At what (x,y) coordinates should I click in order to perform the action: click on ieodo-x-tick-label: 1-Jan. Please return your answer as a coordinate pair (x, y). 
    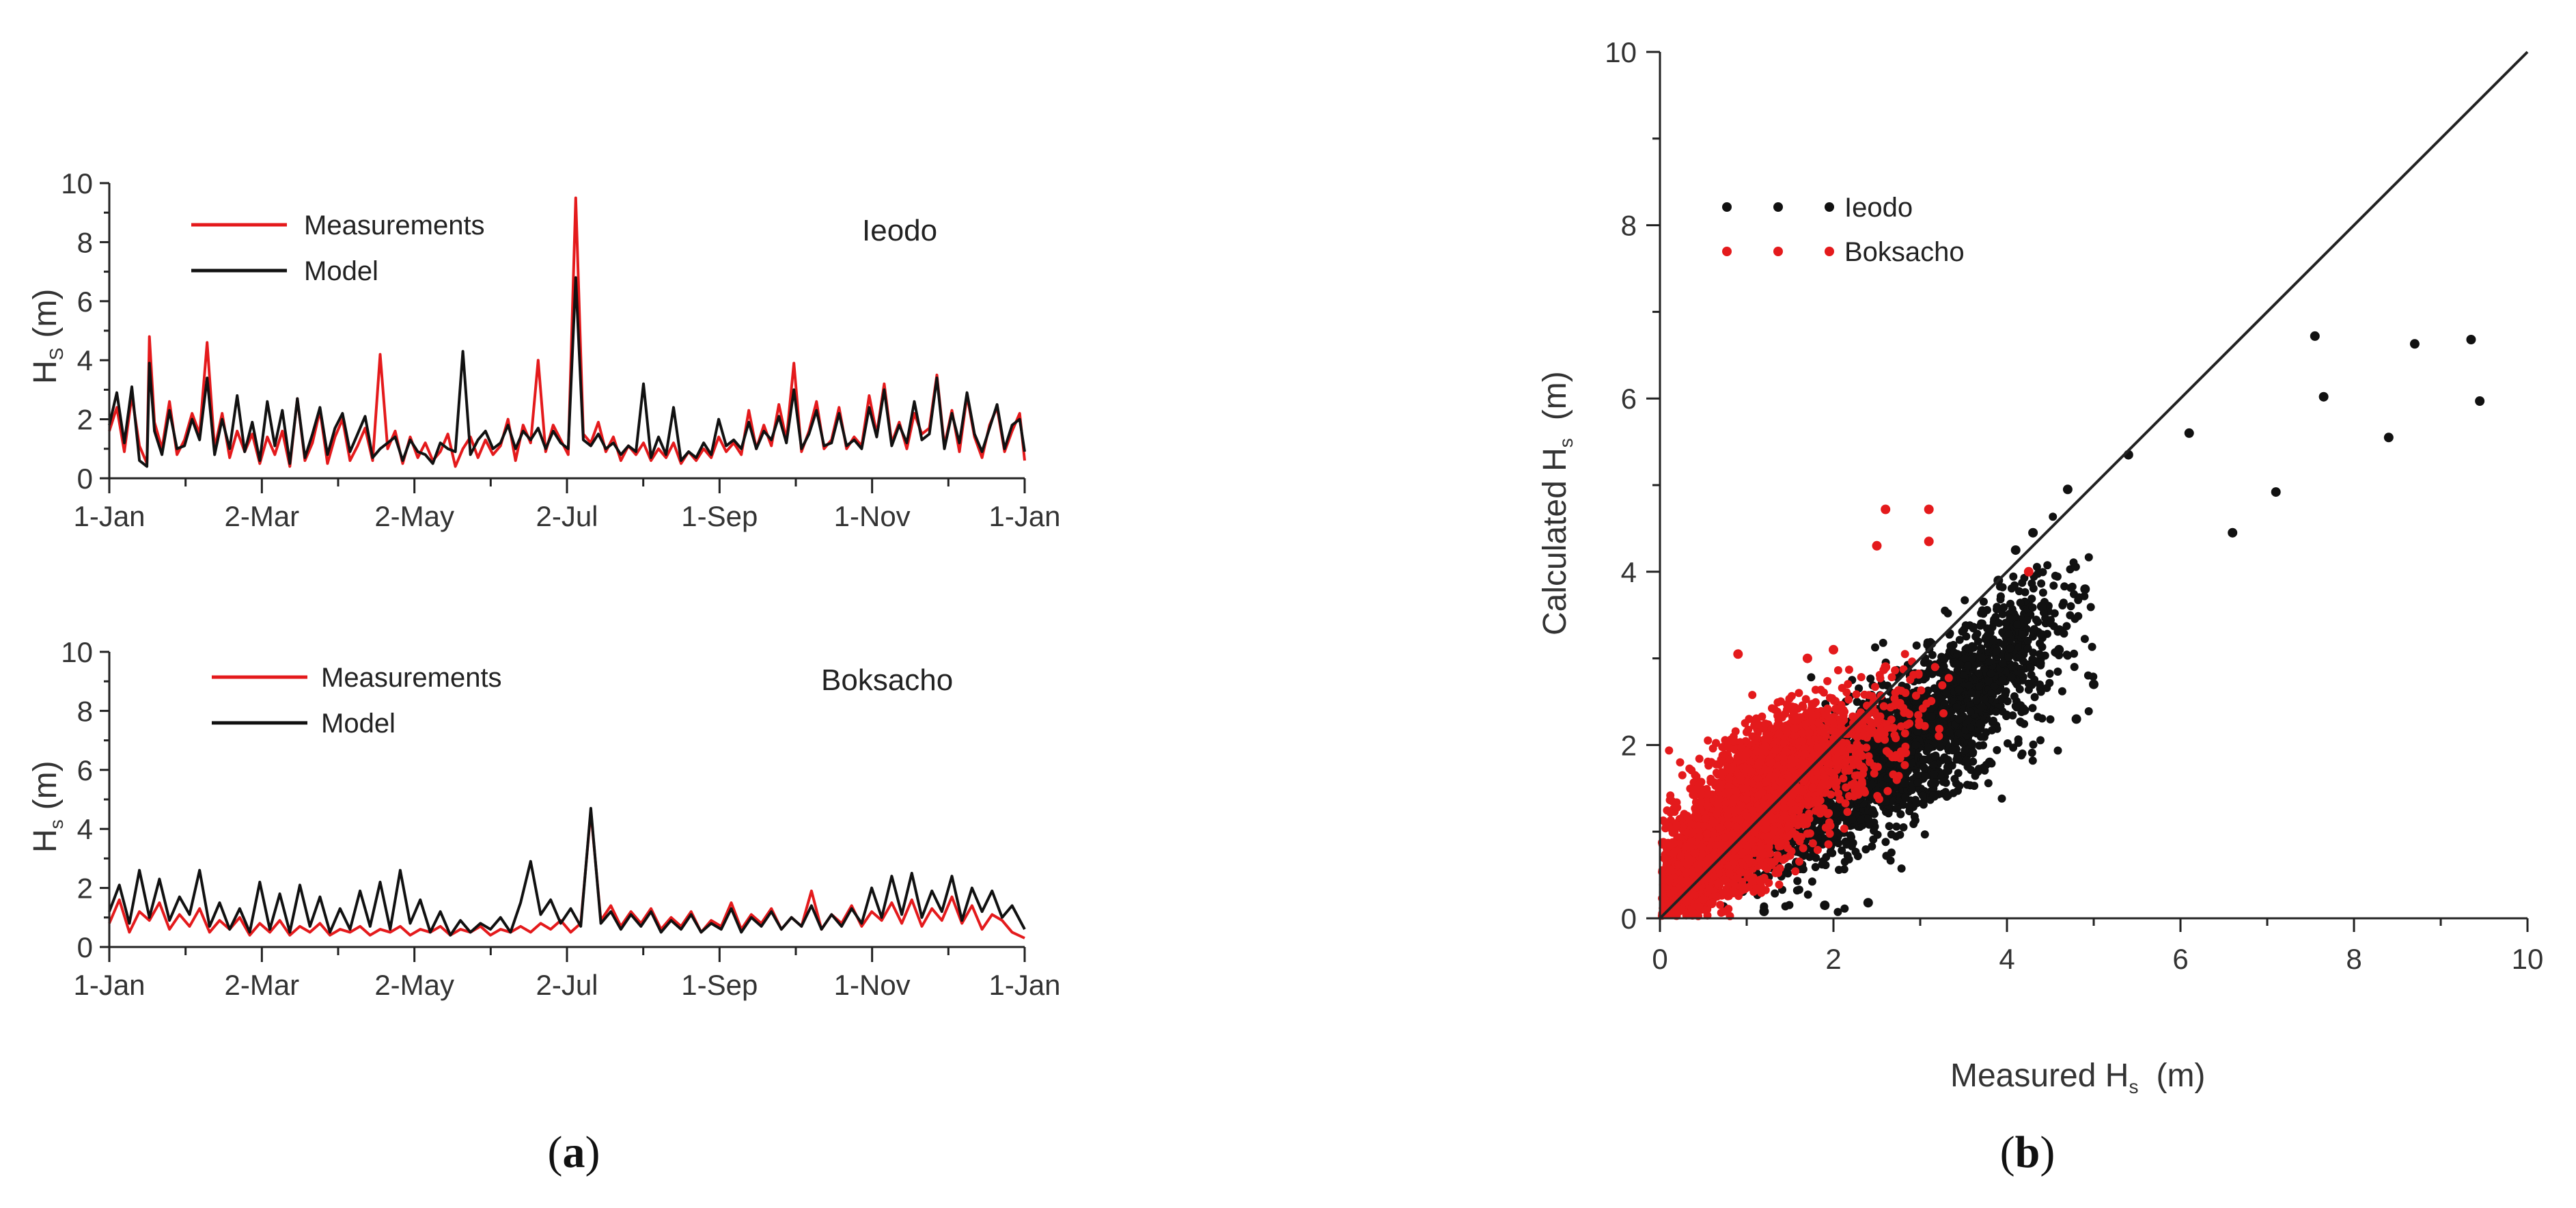
    Looking at the image, I should click on (1024, 516).